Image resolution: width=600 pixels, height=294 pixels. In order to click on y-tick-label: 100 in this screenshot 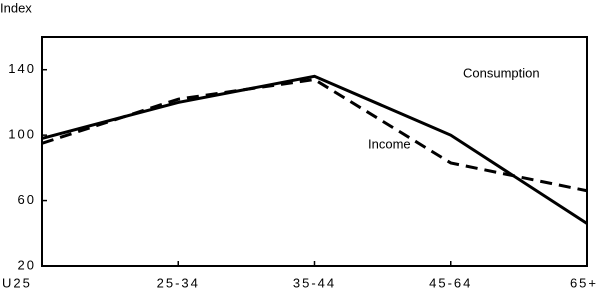, I will do `click(22, 134)`.